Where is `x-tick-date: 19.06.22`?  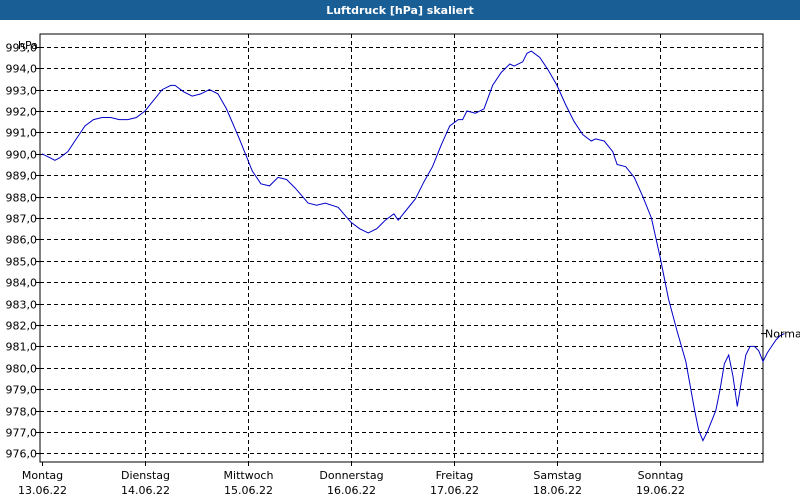
x-tick-date: 19.06.22 is located at coordinates (660, 490).